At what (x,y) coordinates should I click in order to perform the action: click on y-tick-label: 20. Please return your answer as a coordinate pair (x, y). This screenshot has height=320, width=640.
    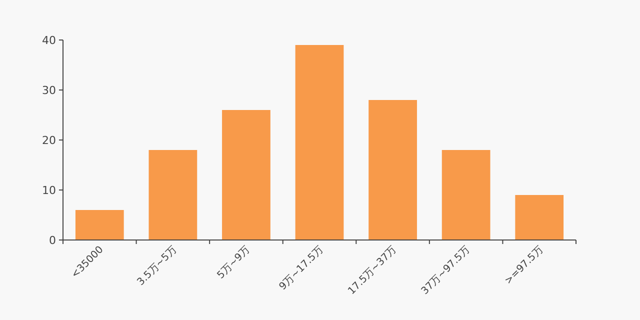
    Looking at the image, I should click on (49, 140).